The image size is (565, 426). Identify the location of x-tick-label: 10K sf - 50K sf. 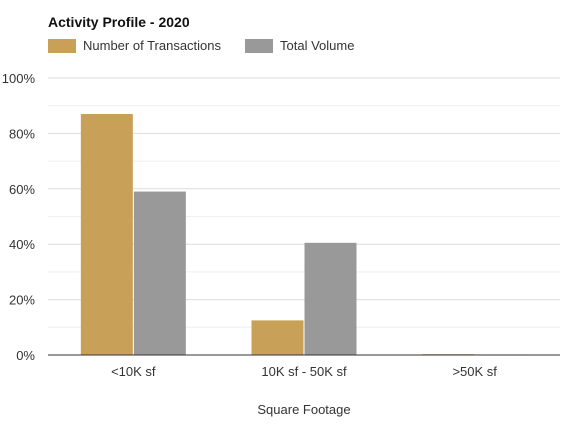
(304, 371).